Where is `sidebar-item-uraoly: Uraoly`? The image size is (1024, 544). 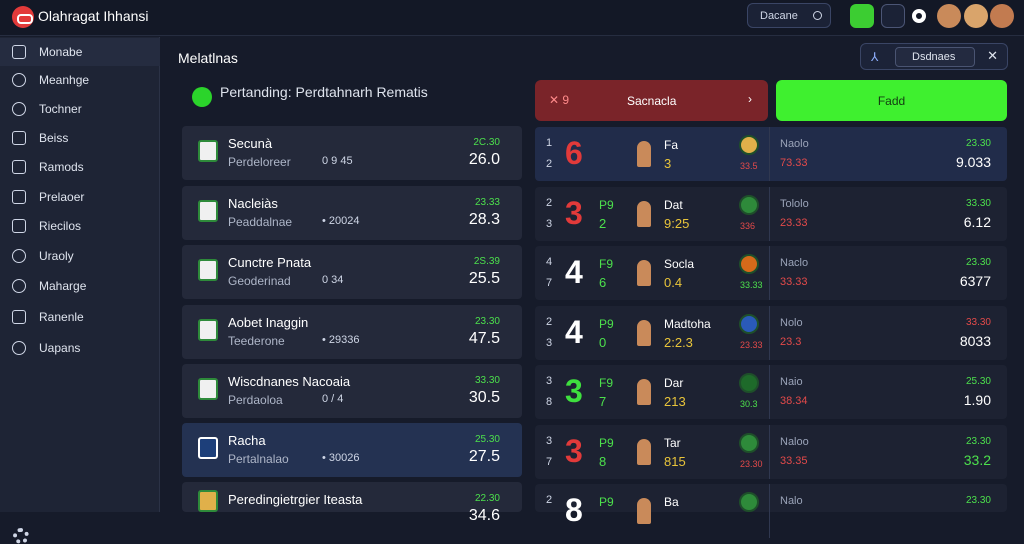
sidebar-item-uraoly: Uraoly is located at coordinates (80, 256).